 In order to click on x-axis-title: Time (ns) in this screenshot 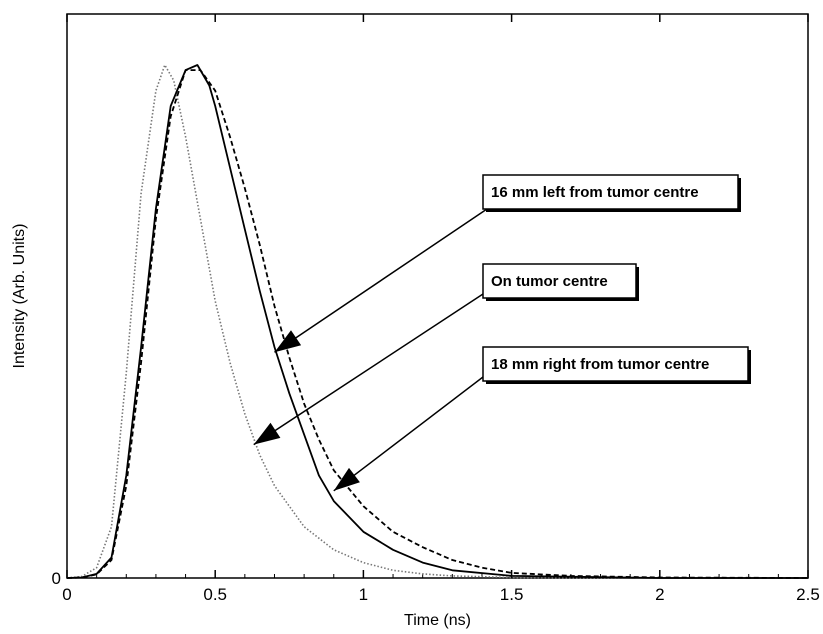, I will do `click(437, 620)`.